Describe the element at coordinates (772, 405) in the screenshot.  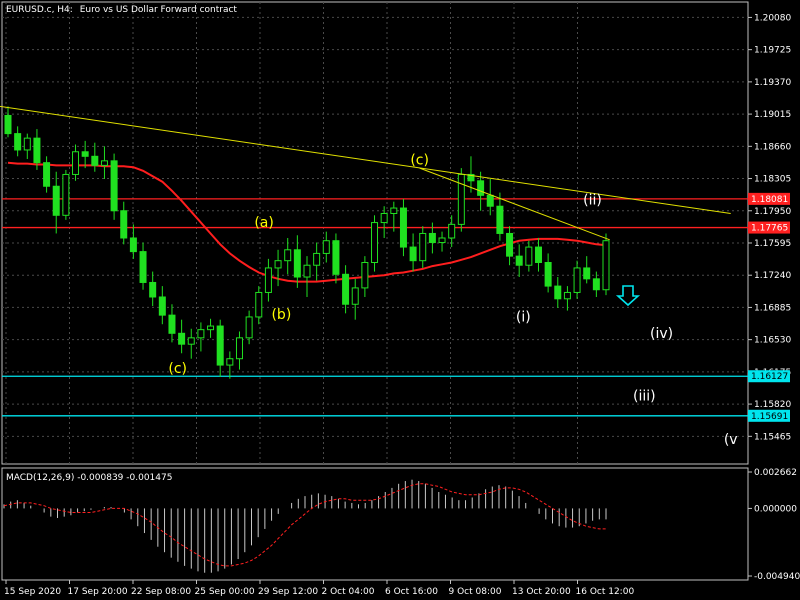
I see `price-tick-label: 1.15820` at that location.